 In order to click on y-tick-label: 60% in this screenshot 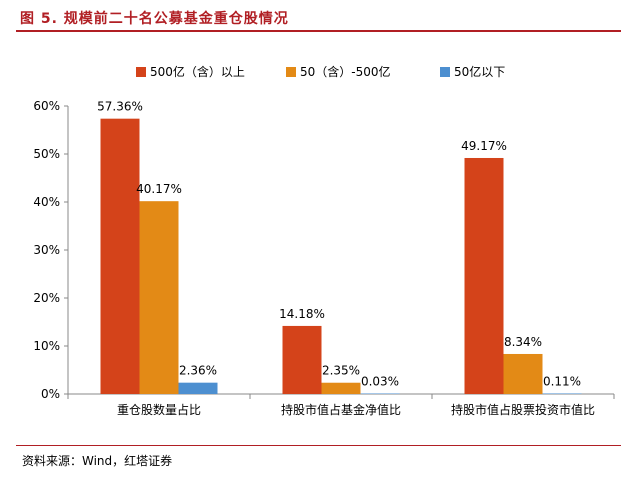, I will do `click(46, 106)`.